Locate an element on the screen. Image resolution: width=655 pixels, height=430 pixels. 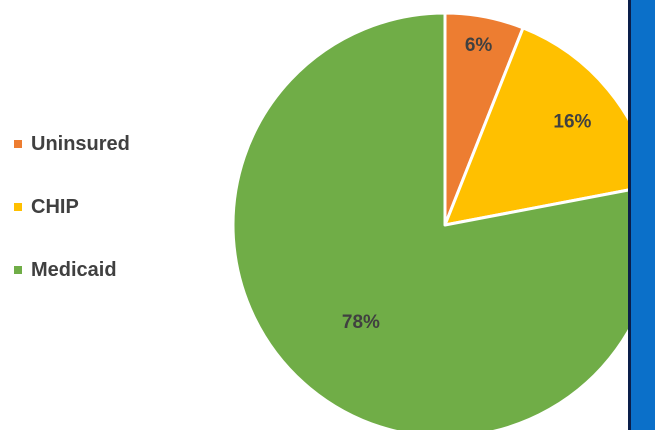
legend-item-chip: CHIP is located at coordinates (72, 207).